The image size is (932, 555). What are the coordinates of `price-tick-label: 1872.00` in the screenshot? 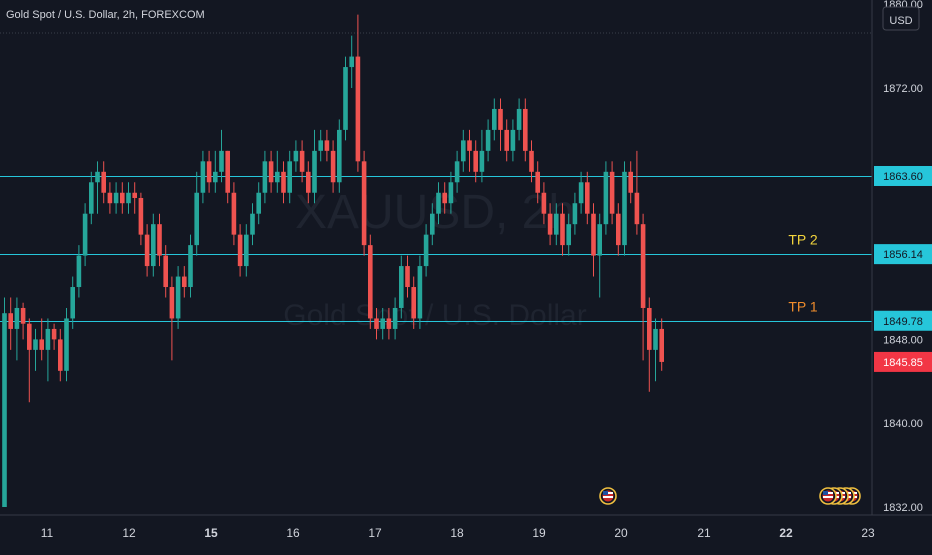 It's located at (903, 89).